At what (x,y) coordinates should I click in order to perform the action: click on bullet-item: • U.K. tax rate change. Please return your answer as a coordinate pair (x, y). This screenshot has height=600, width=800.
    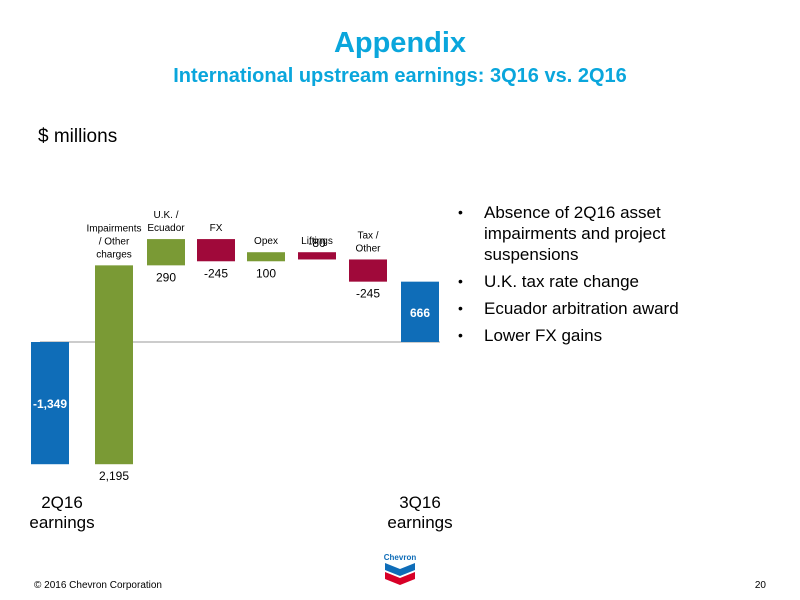
    Looking at the image, I should click on (548, 281).